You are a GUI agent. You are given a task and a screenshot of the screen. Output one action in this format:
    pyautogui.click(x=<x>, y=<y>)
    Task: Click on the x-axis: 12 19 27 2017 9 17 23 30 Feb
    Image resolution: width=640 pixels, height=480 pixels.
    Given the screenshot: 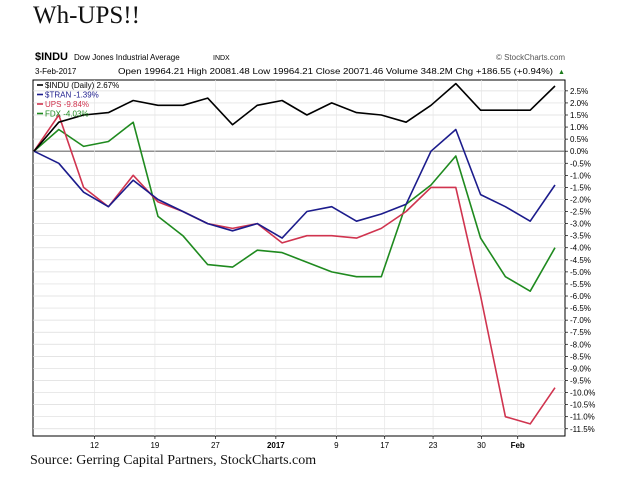 What is the action you would take?
    pyautogui.click(x=307, y=443)
    